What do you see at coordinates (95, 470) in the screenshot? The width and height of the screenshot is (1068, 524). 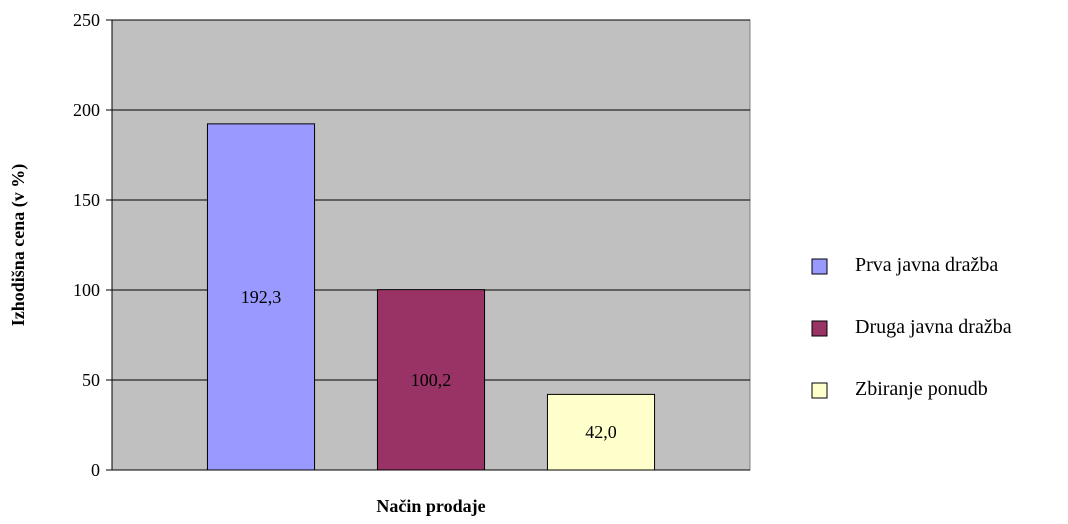 I see `y-tick-label: 0` at bounding box center [95, 470].